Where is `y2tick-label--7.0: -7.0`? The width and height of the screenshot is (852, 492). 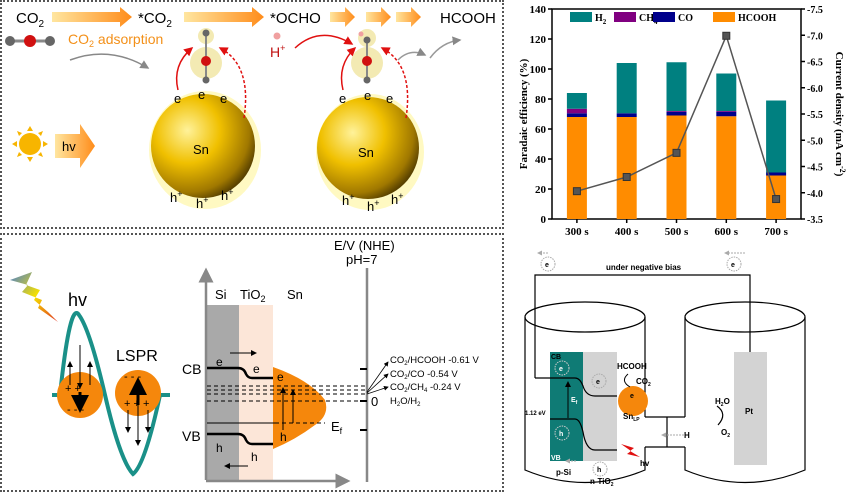 y2tick-label--7.0: -7.0 is located at coordinates (815, 36).